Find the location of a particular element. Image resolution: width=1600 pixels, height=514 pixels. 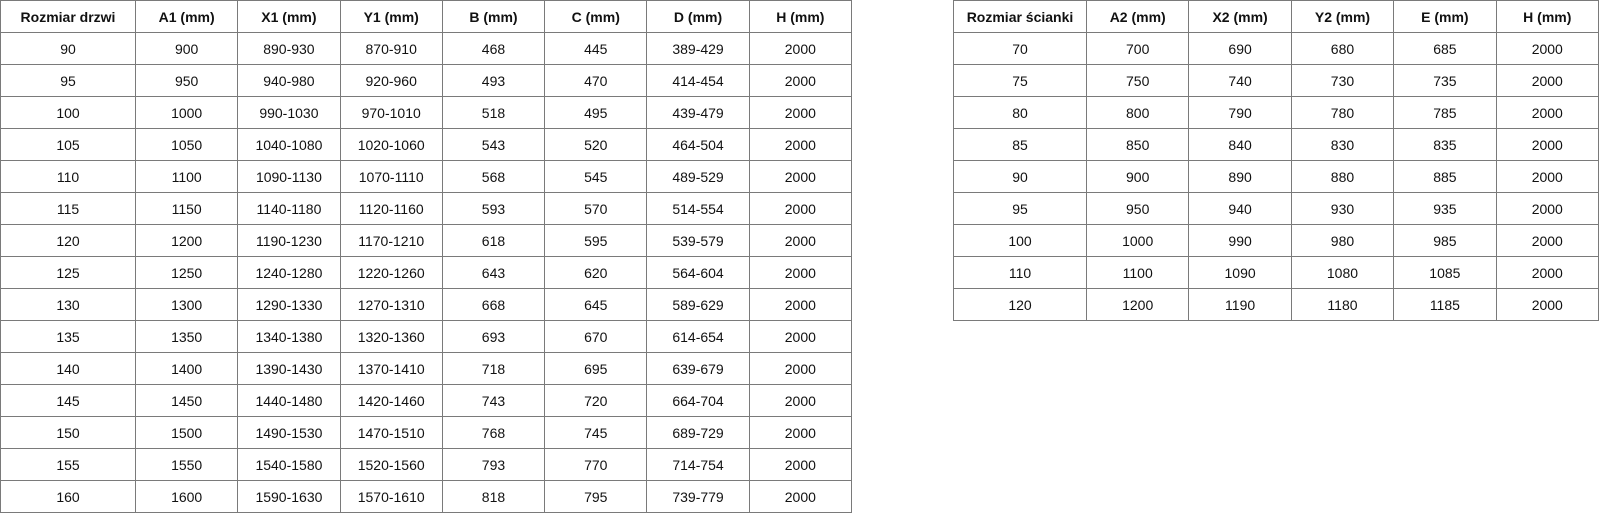

table-cell: 1350 is located at coordinates (186, 336).